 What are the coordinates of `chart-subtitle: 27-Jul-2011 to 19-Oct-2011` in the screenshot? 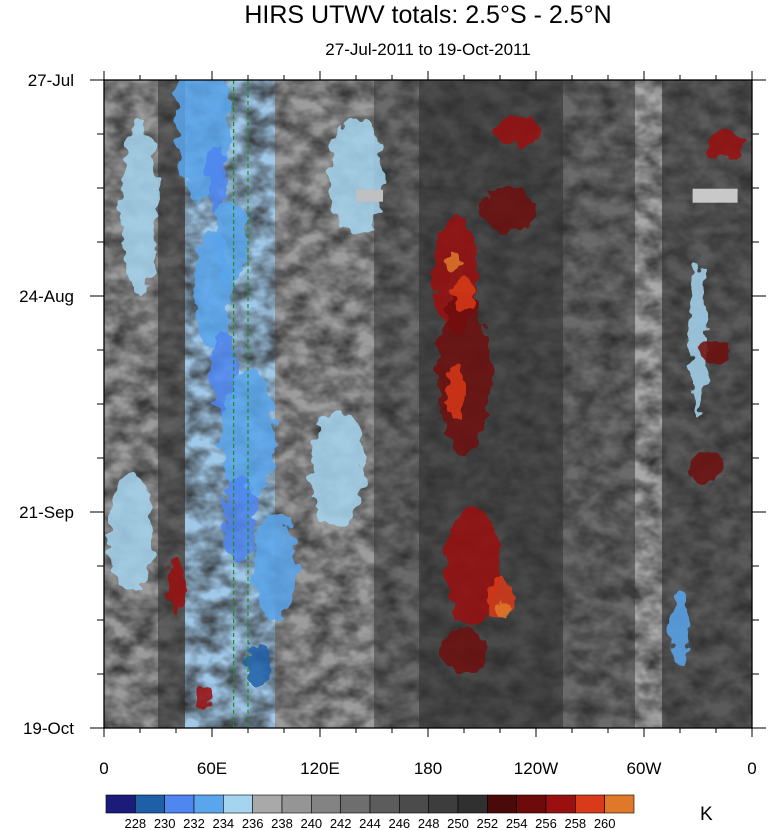 It's located at (428, 49).